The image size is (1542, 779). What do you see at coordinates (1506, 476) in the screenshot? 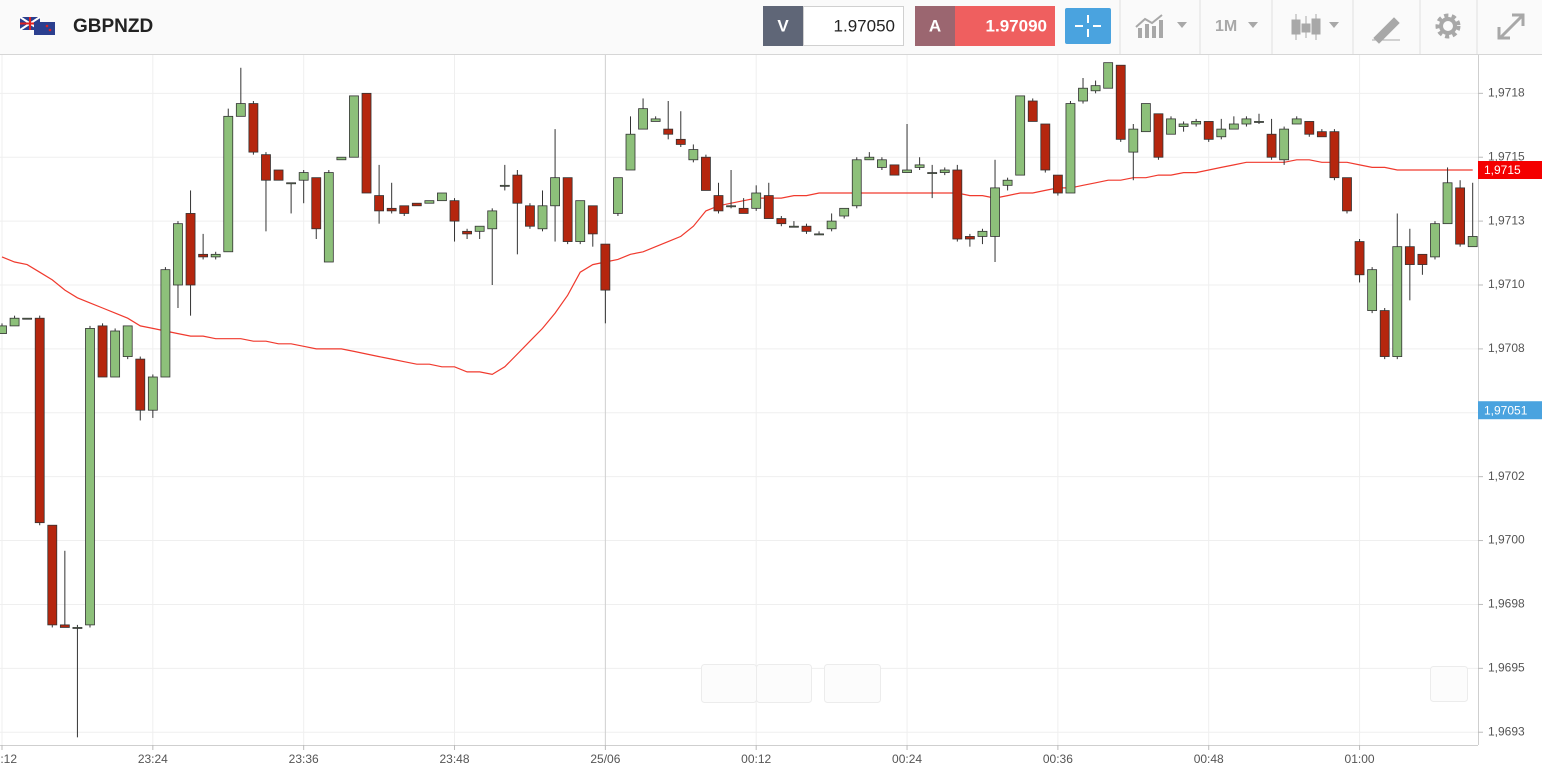
I see `y-tick-label: 1,9702` at bounding box center [1506, 476].